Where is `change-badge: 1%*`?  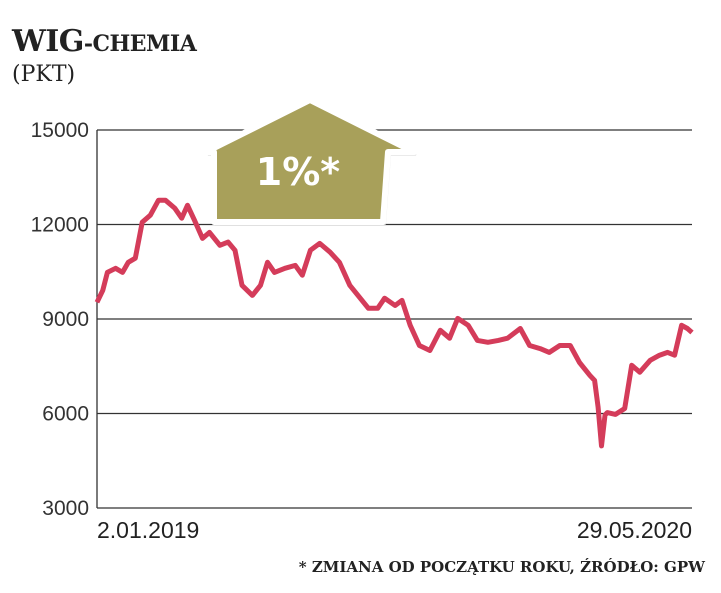 change-badge: 1%* is located at coordinates (310, 161).